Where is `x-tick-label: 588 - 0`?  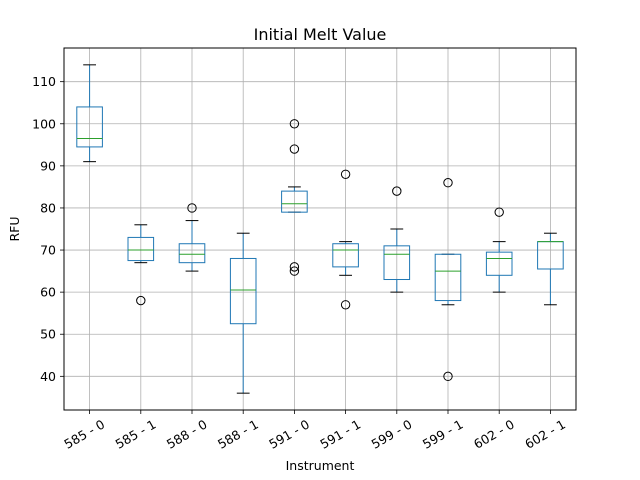 x-tick-label: 588 - 0 is located at coordinates (187, 434).